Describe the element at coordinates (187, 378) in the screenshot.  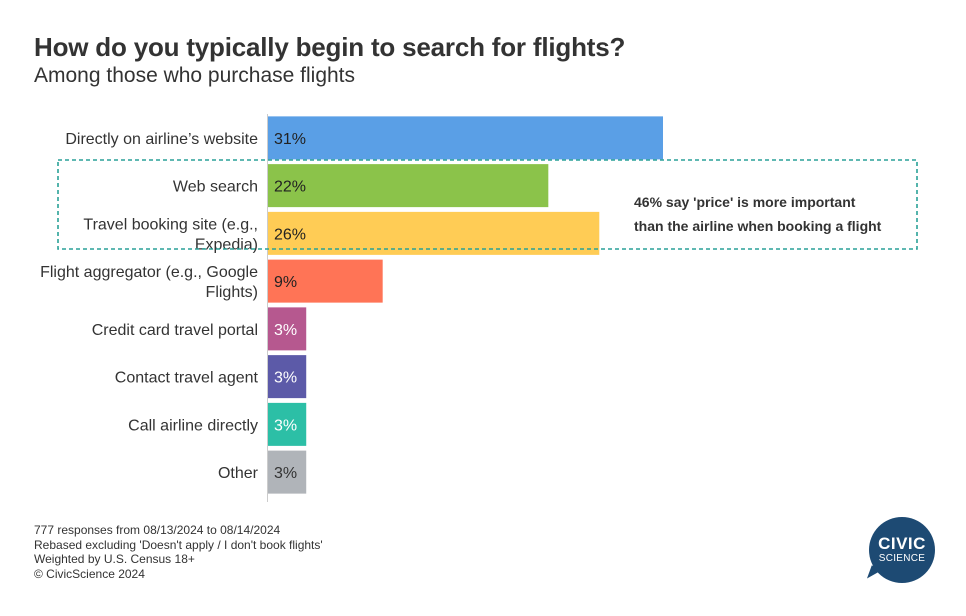
I see `category-label: Contact travel agent` at that location.